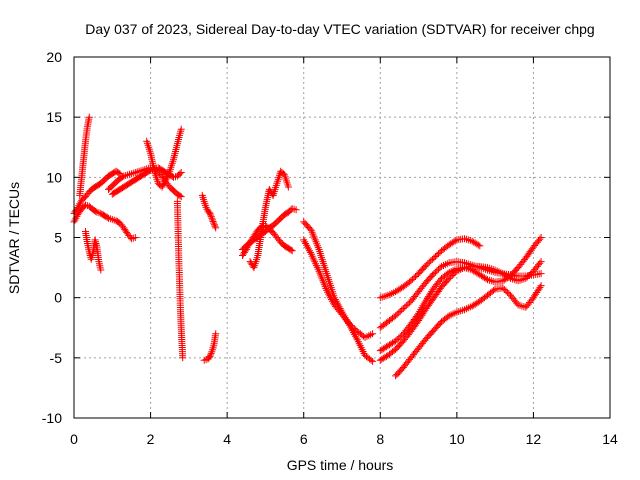  I want to click on y-tick-label: -5, so click(56, 358).